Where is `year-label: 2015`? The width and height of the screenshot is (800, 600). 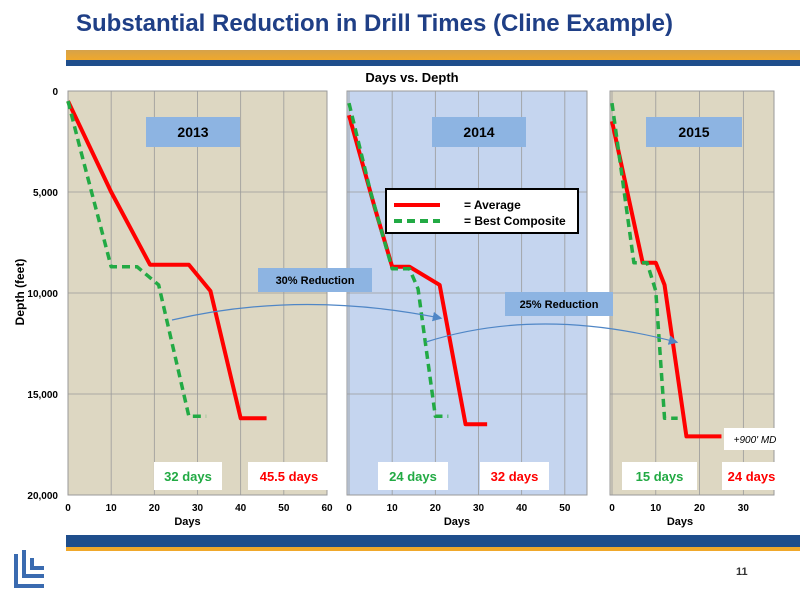
year-label: 2015 is located at coordinates (693, 132).